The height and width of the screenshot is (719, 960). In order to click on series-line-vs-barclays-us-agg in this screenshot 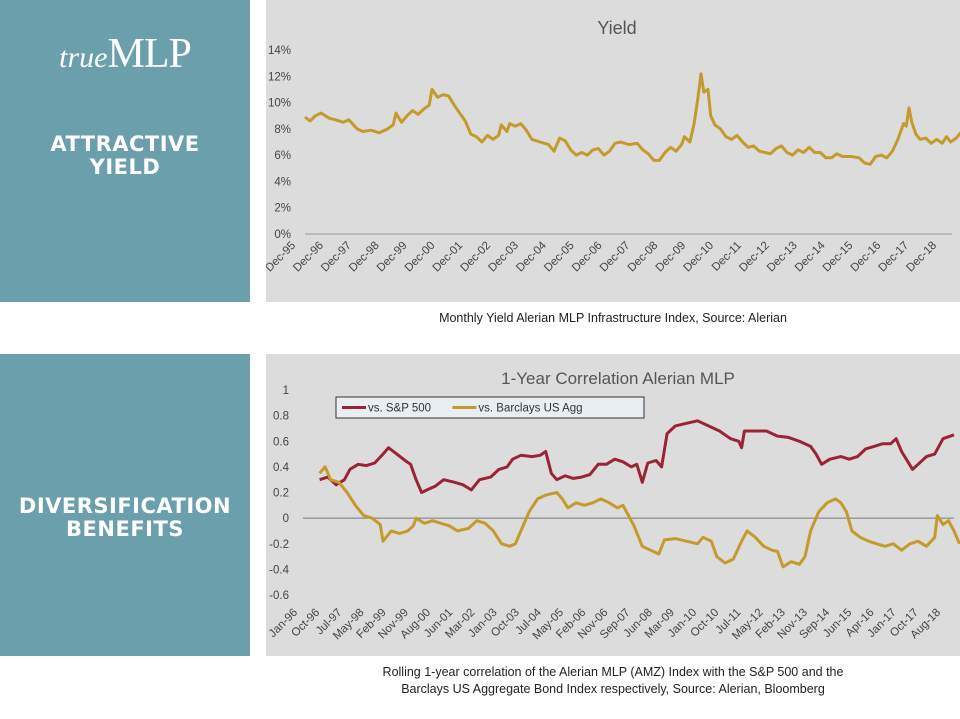, I will do `click(639, 517)`.